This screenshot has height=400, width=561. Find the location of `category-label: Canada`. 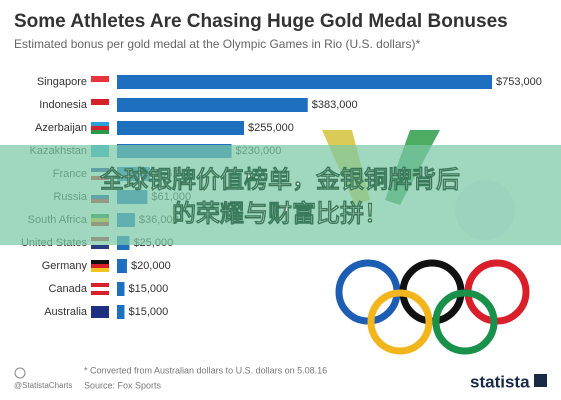

category-label: Canada is located at coordinates (67, 289).